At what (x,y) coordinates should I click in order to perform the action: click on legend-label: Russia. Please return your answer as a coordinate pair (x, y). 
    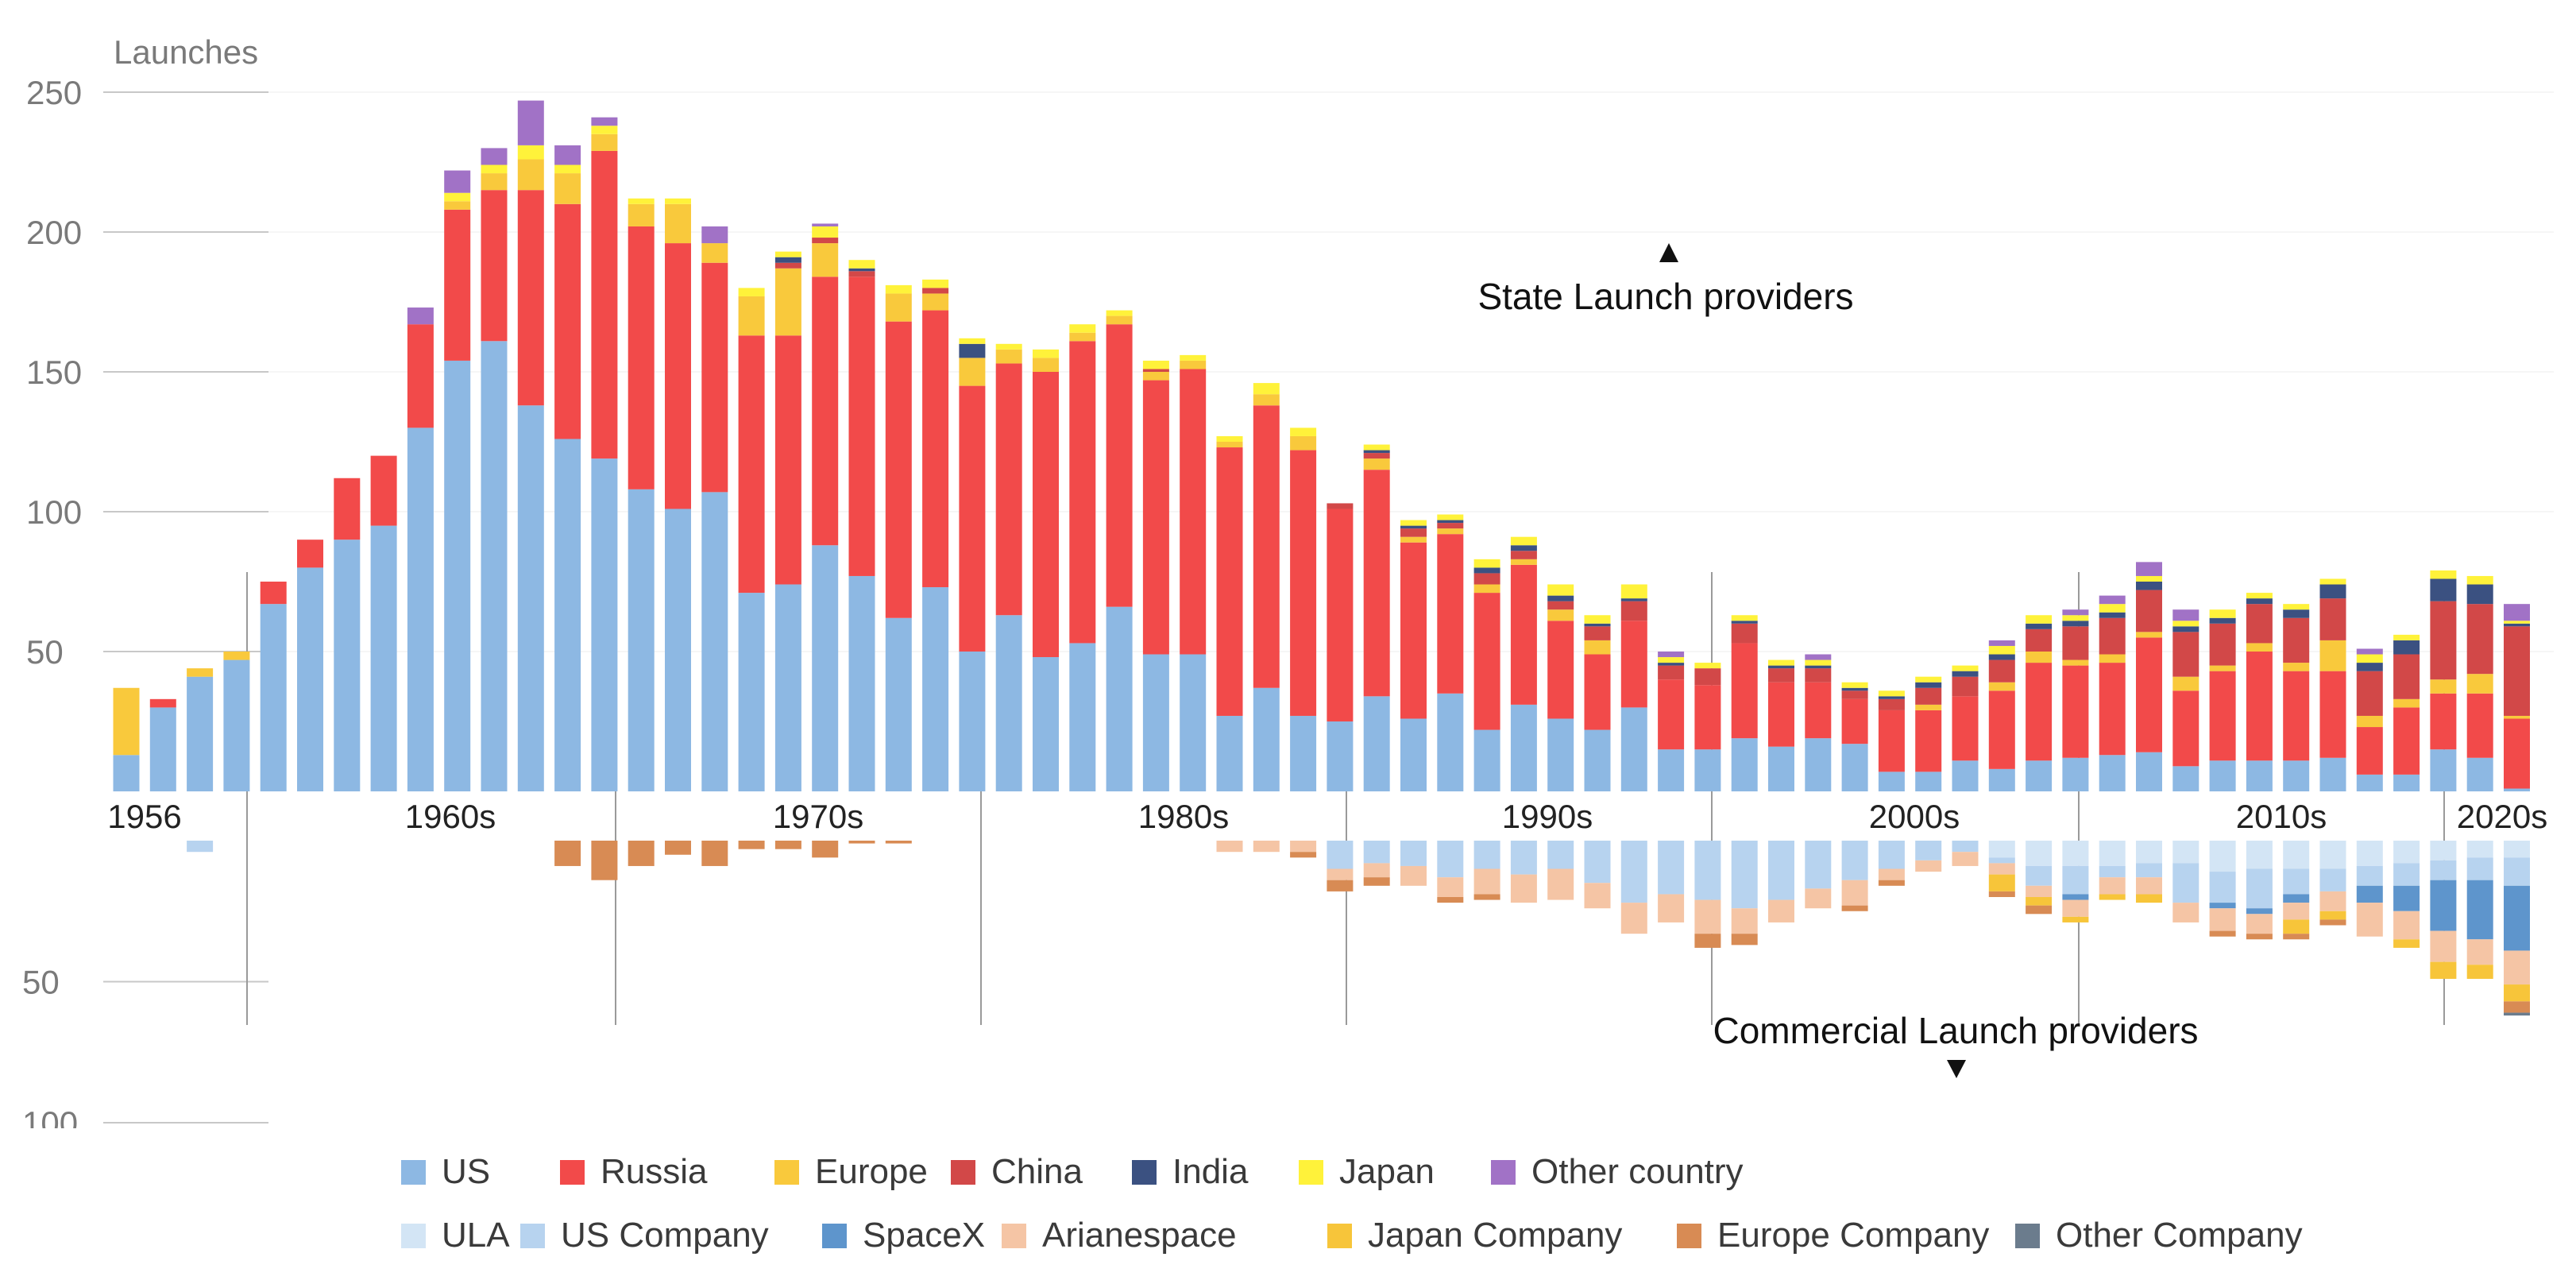
    Looking at the image, I should click on (654, 1171).